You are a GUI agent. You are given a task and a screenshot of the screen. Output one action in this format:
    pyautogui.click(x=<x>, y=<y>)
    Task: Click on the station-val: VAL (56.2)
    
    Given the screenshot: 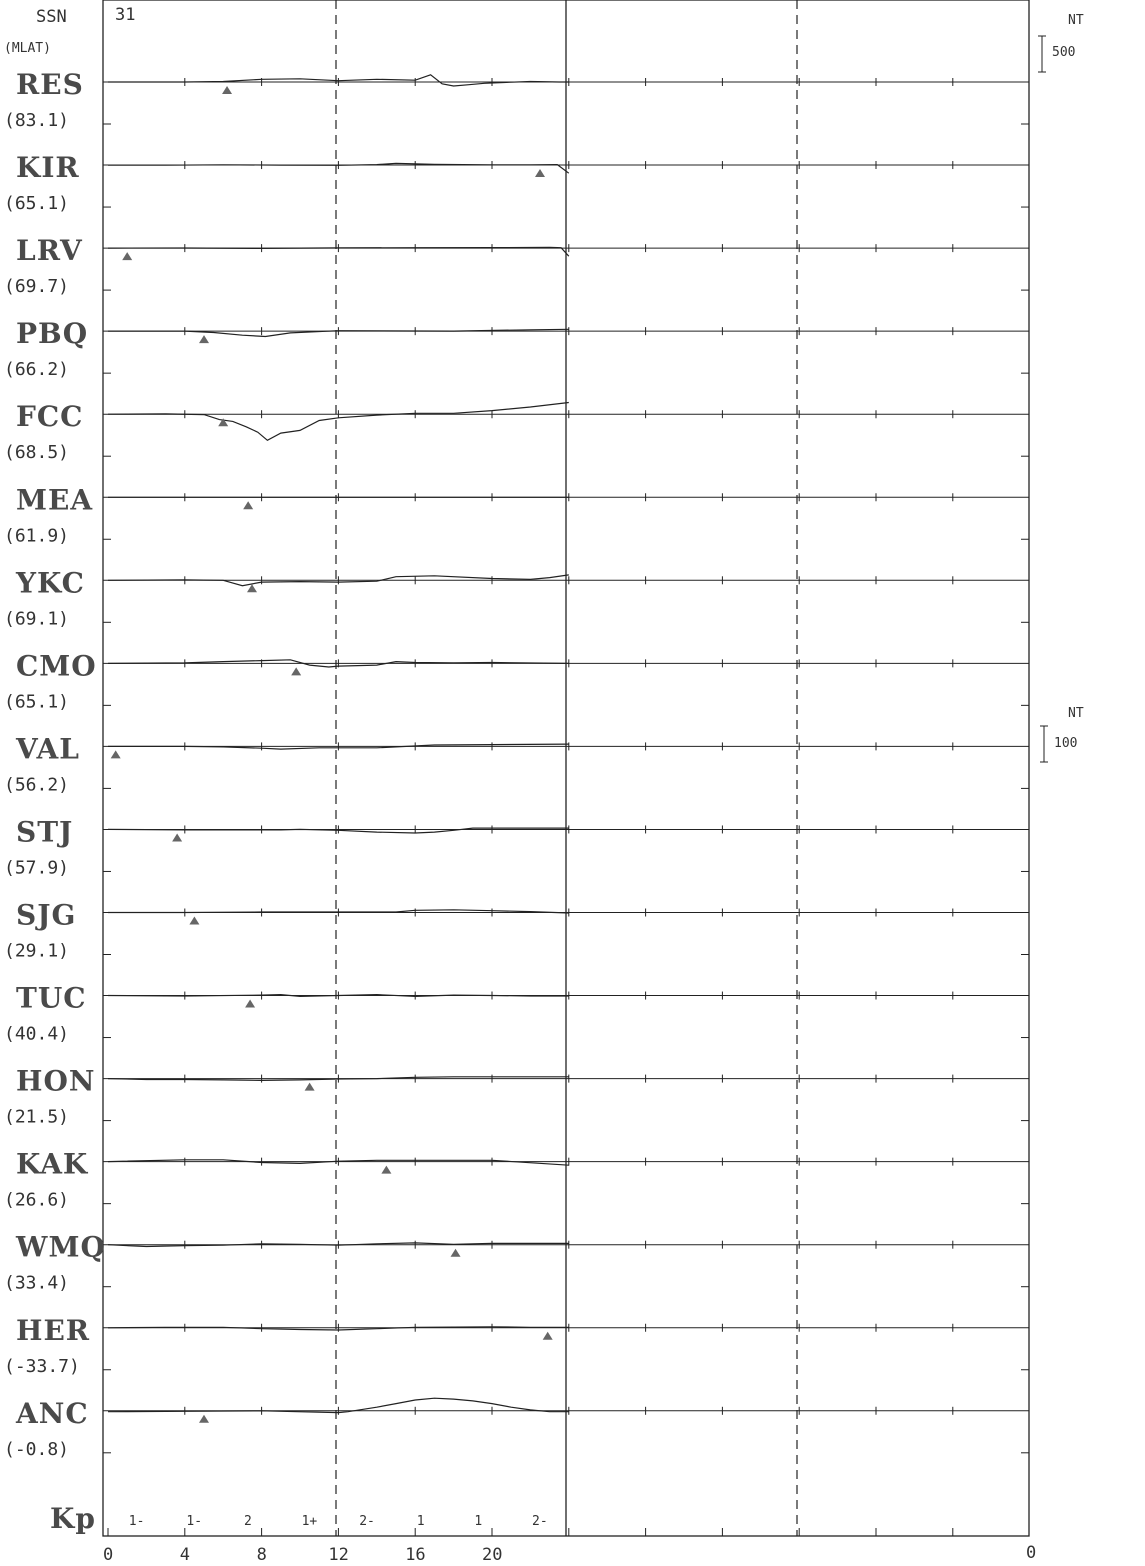 What is the action you would take?
    pyautogui.click(x=516, y=763)
    